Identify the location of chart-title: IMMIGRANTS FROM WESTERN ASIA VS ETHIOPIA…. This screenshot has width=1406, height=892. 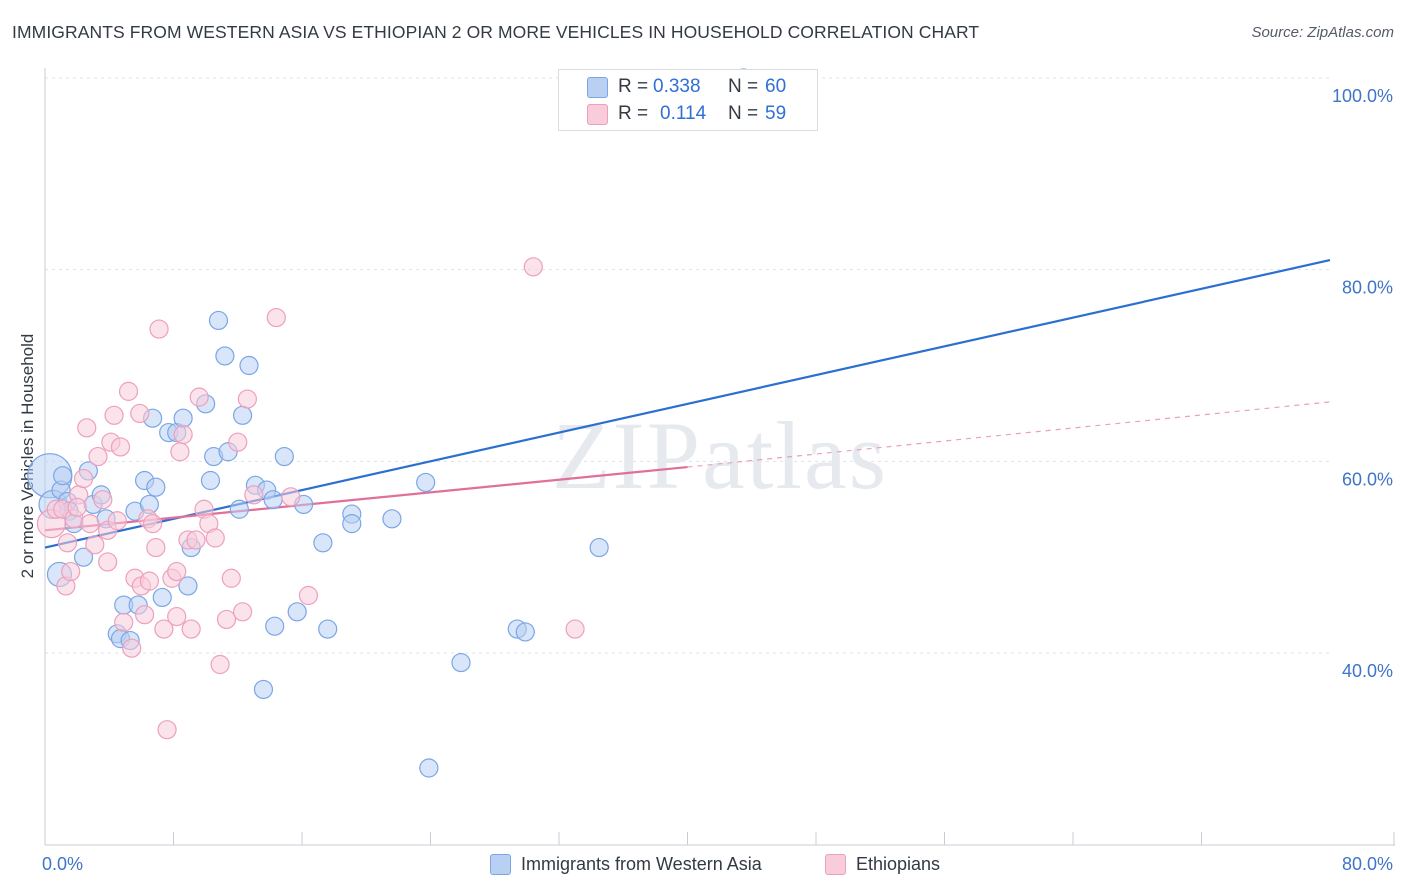
(496, 32).